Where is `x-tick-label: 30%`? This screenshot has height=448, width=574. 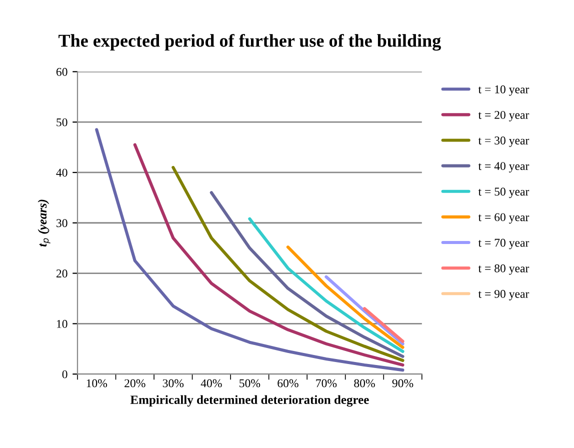
x-tick-label: 30% is located at coordinates (173, 383).